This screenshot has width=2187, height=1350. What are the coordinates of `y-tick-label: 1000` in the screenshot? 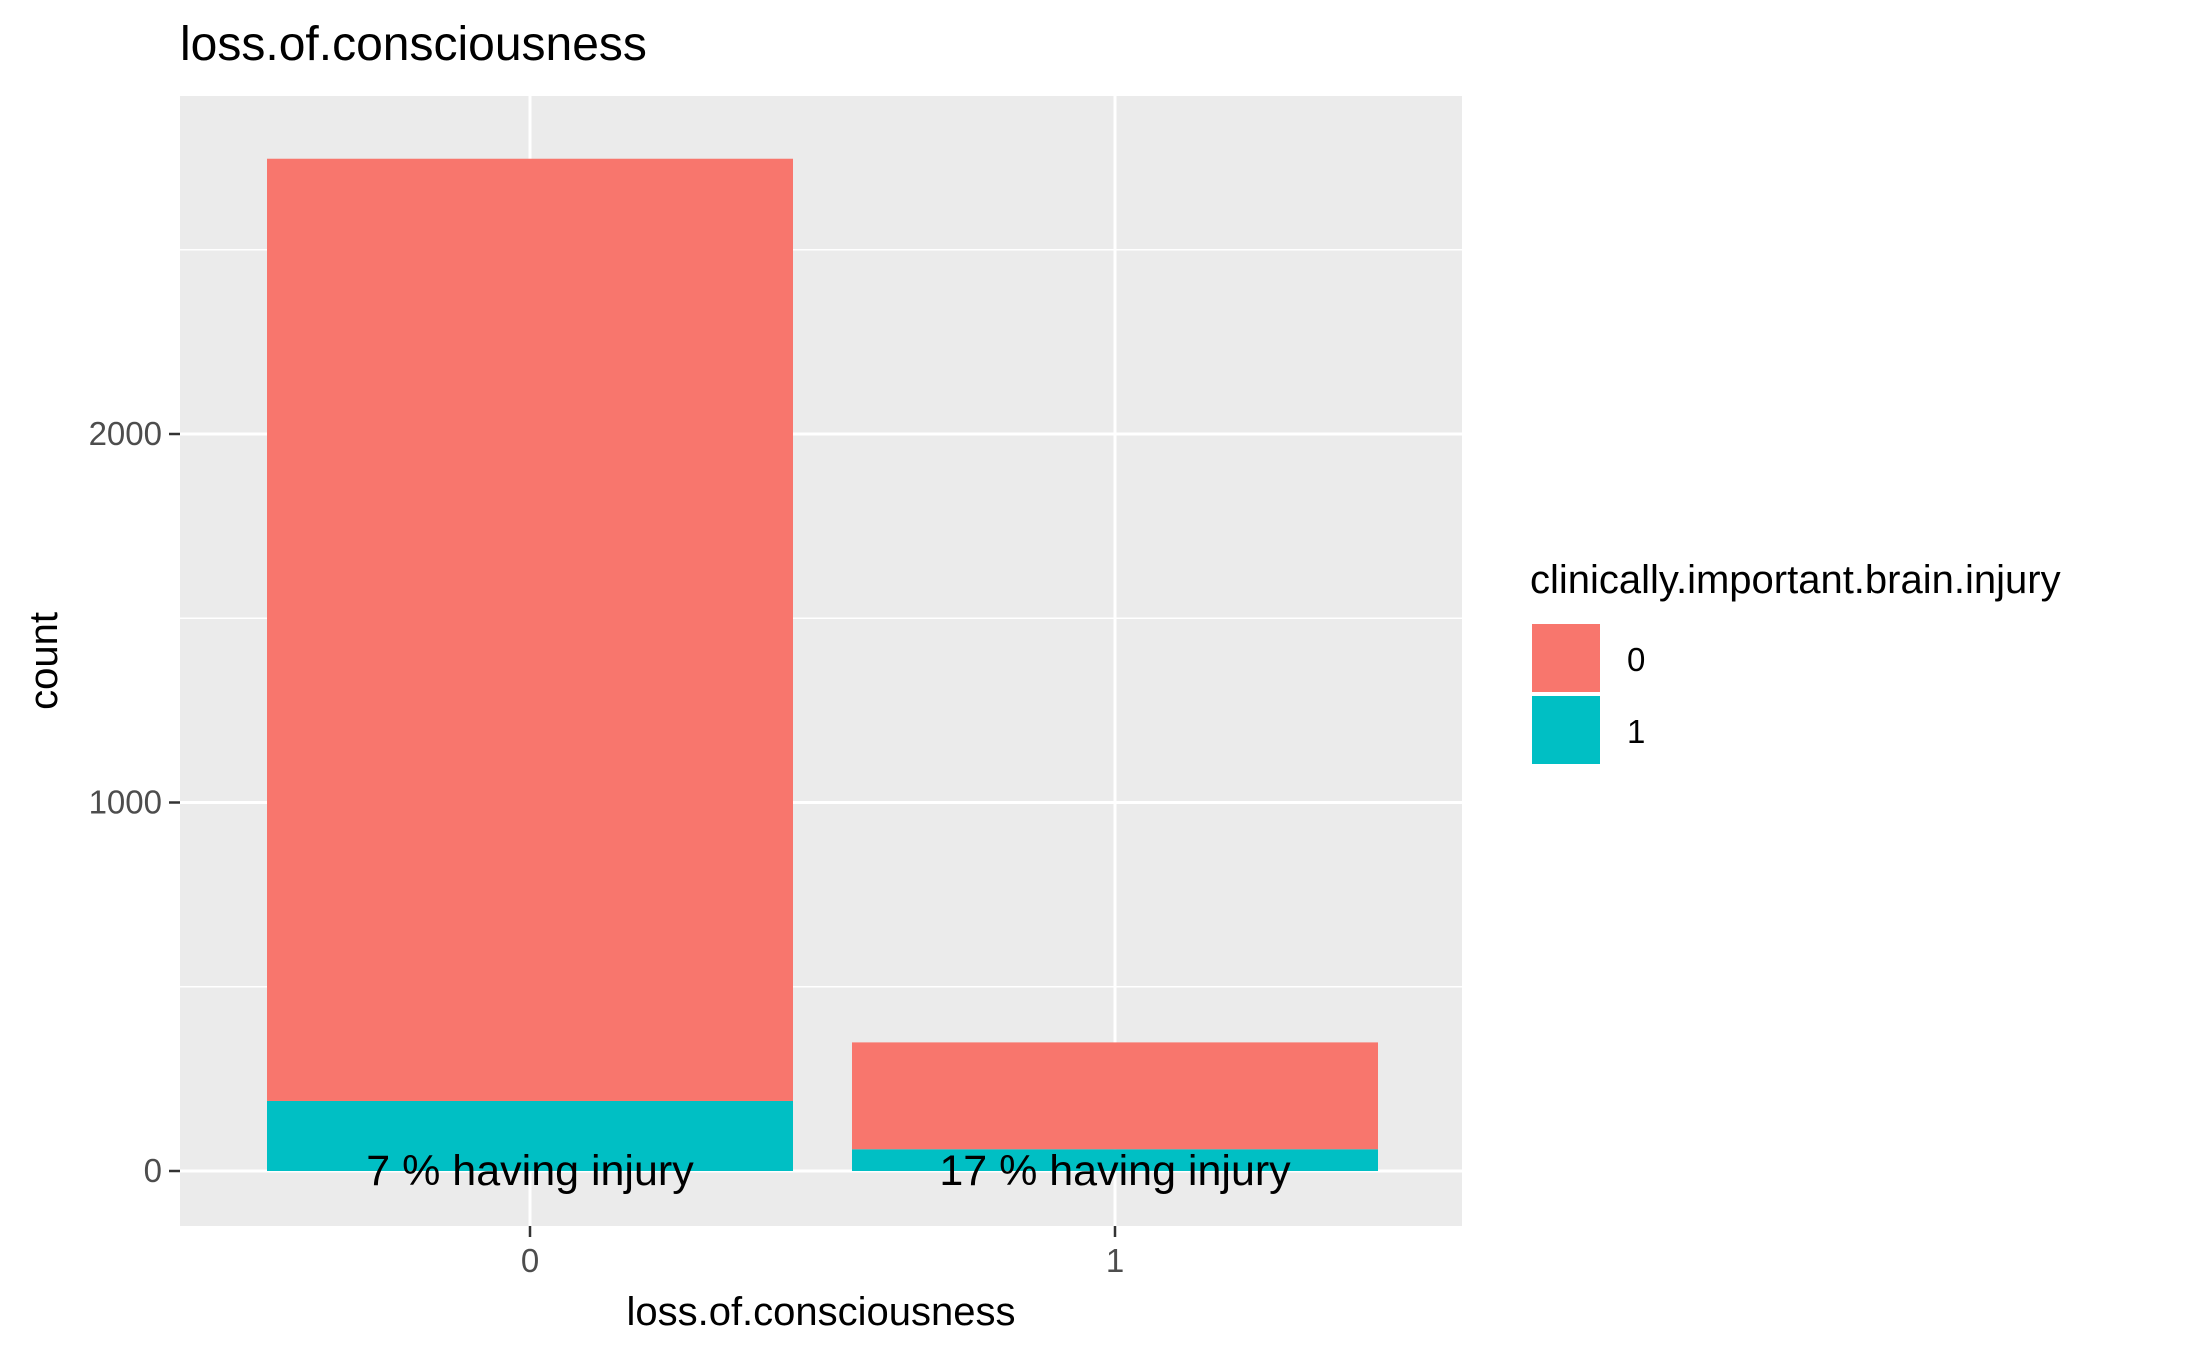 It's located at (125, 802).